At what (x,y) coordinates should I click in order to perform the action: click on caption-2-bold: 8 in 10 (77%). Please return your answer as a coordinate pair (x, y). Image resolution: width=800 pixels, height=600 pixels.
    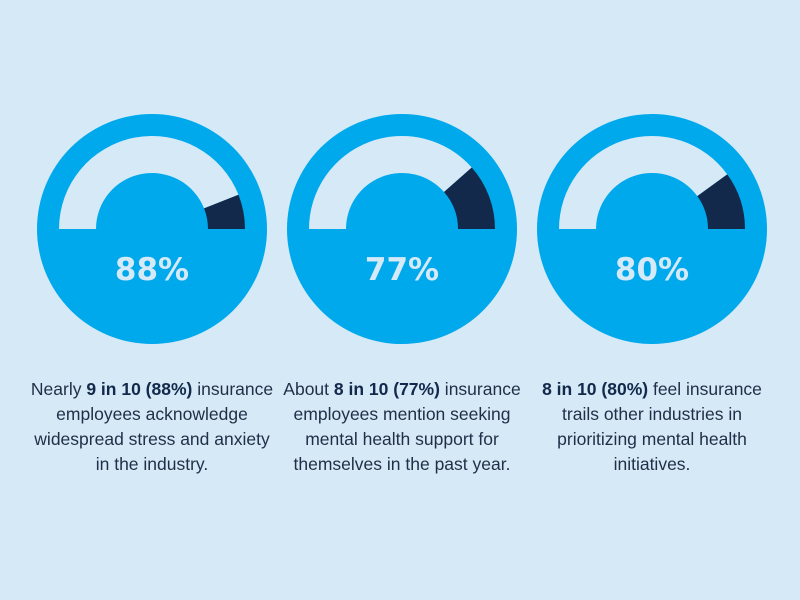
    Looking at the image, I should click on (386, 389).